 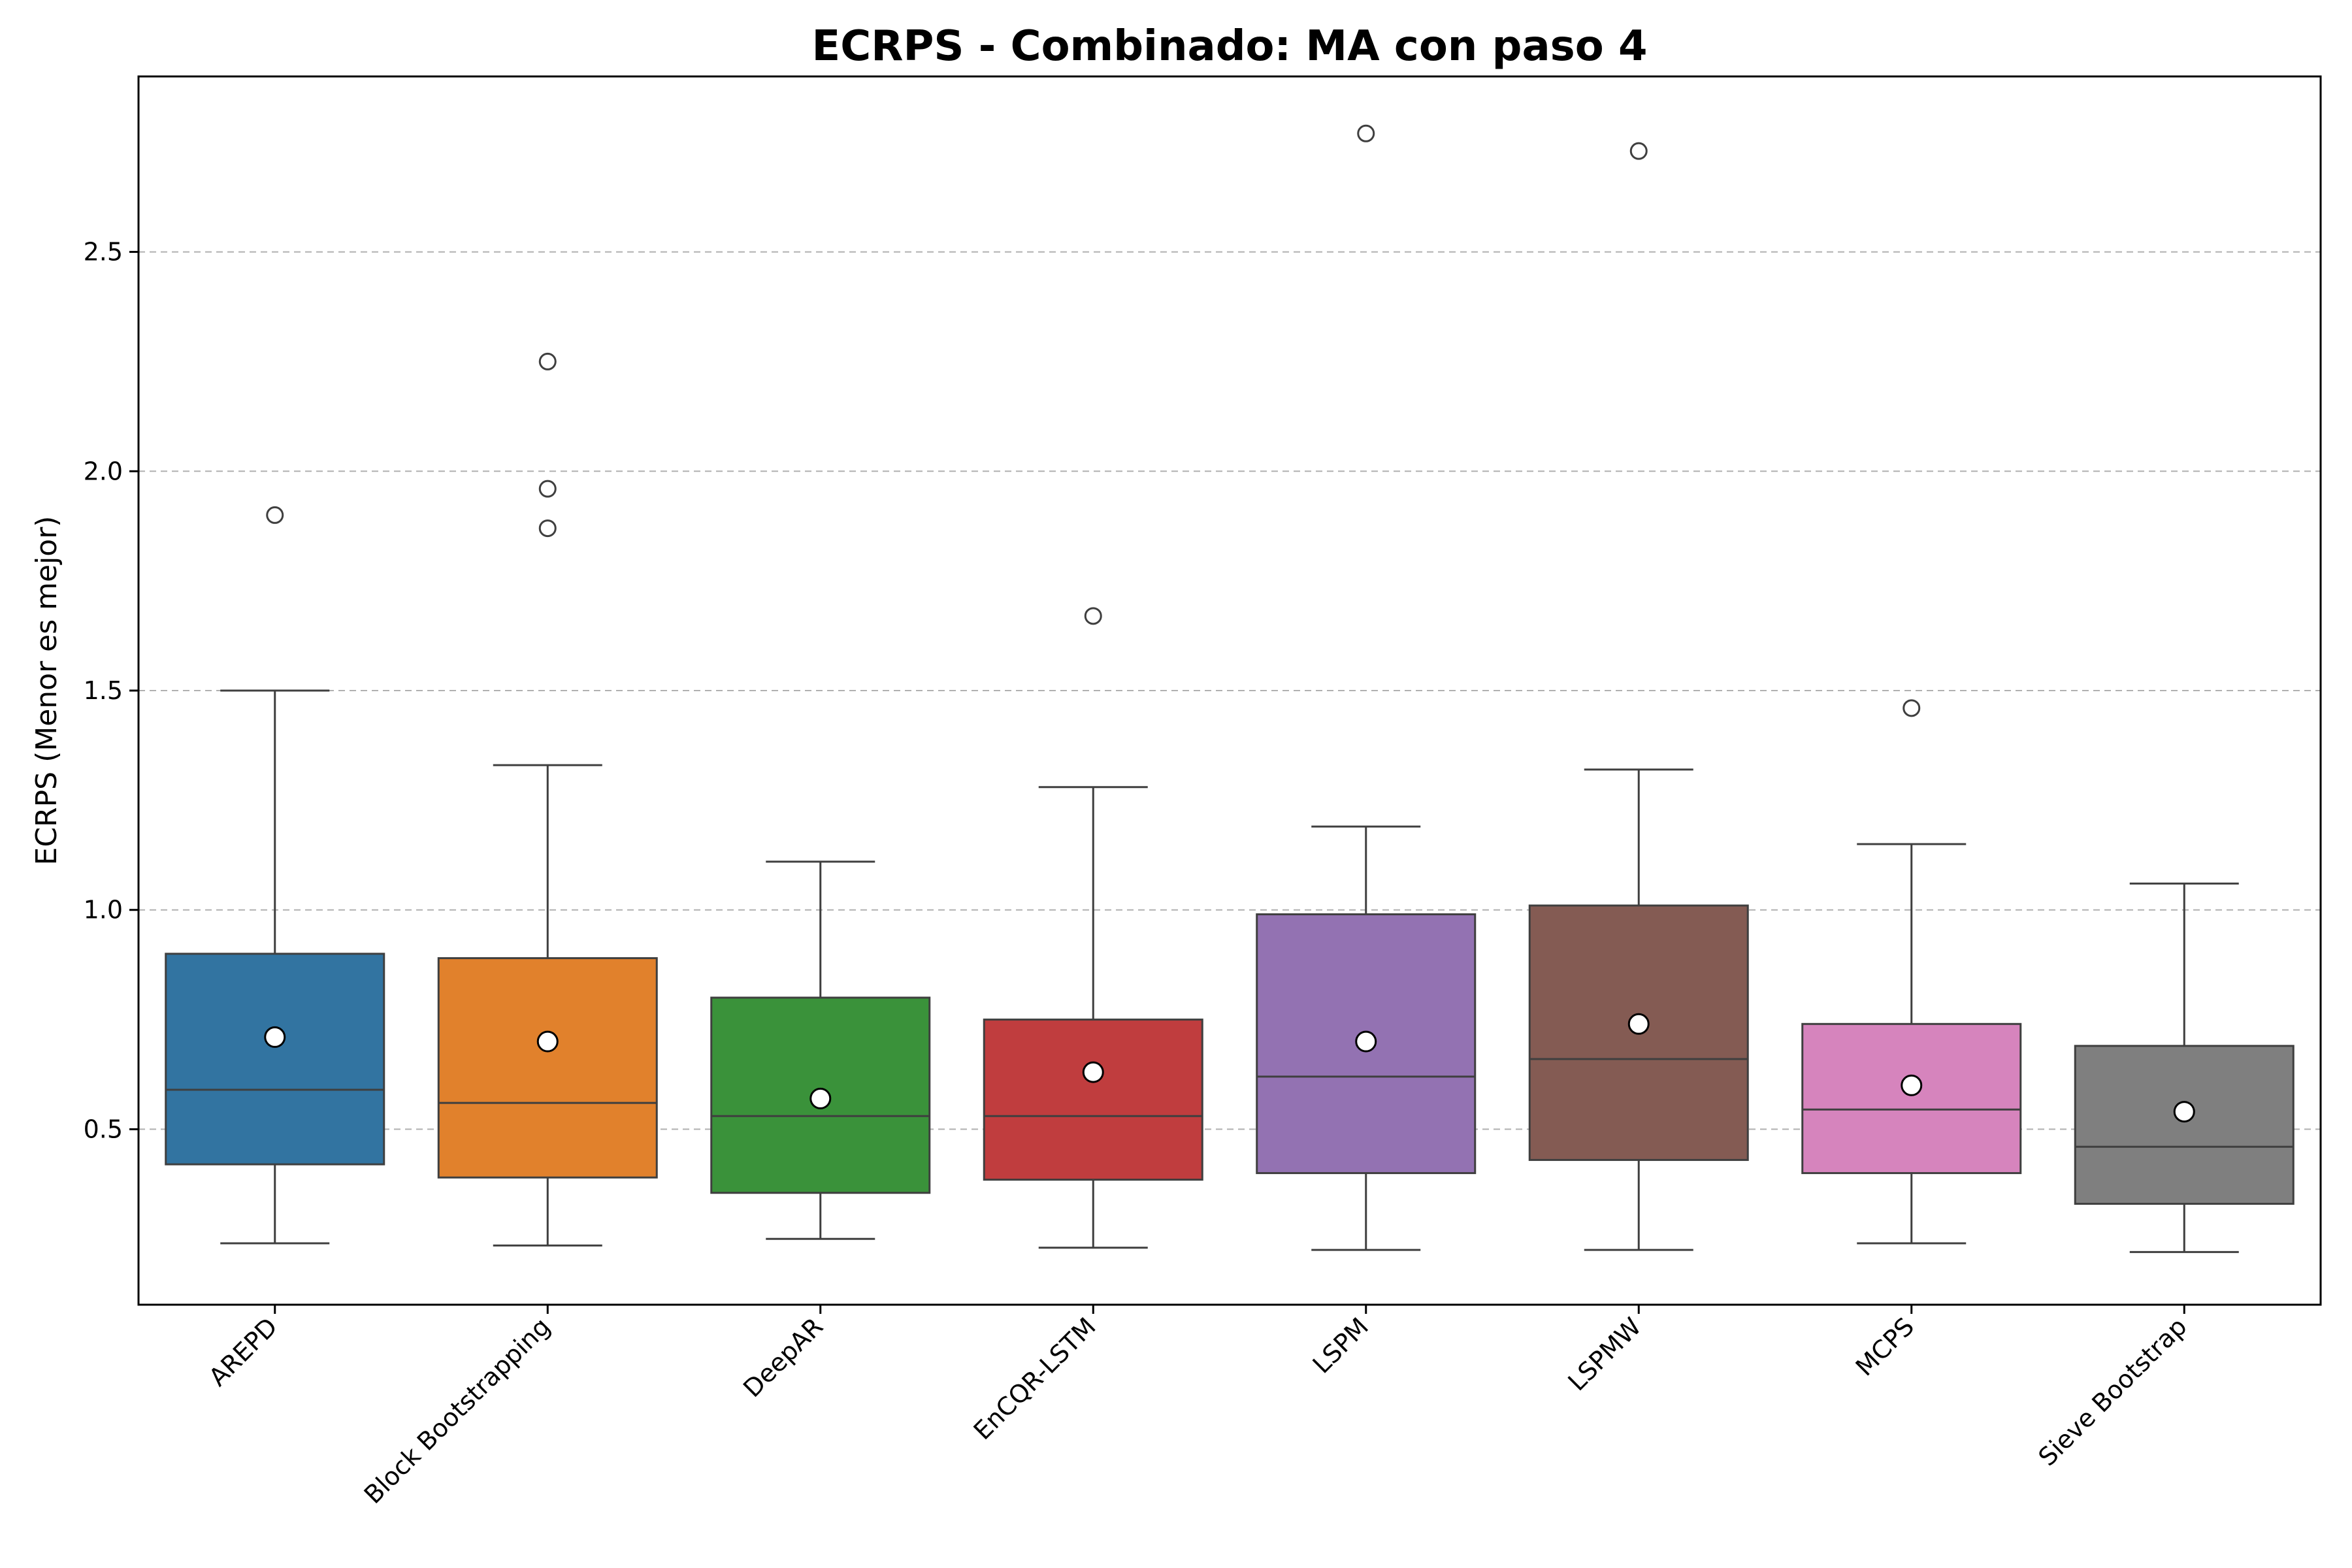 I want to click on y-axis-ticks: 0.5 1.0 1.5 2.0 2.5, so click(x=111, y=690).